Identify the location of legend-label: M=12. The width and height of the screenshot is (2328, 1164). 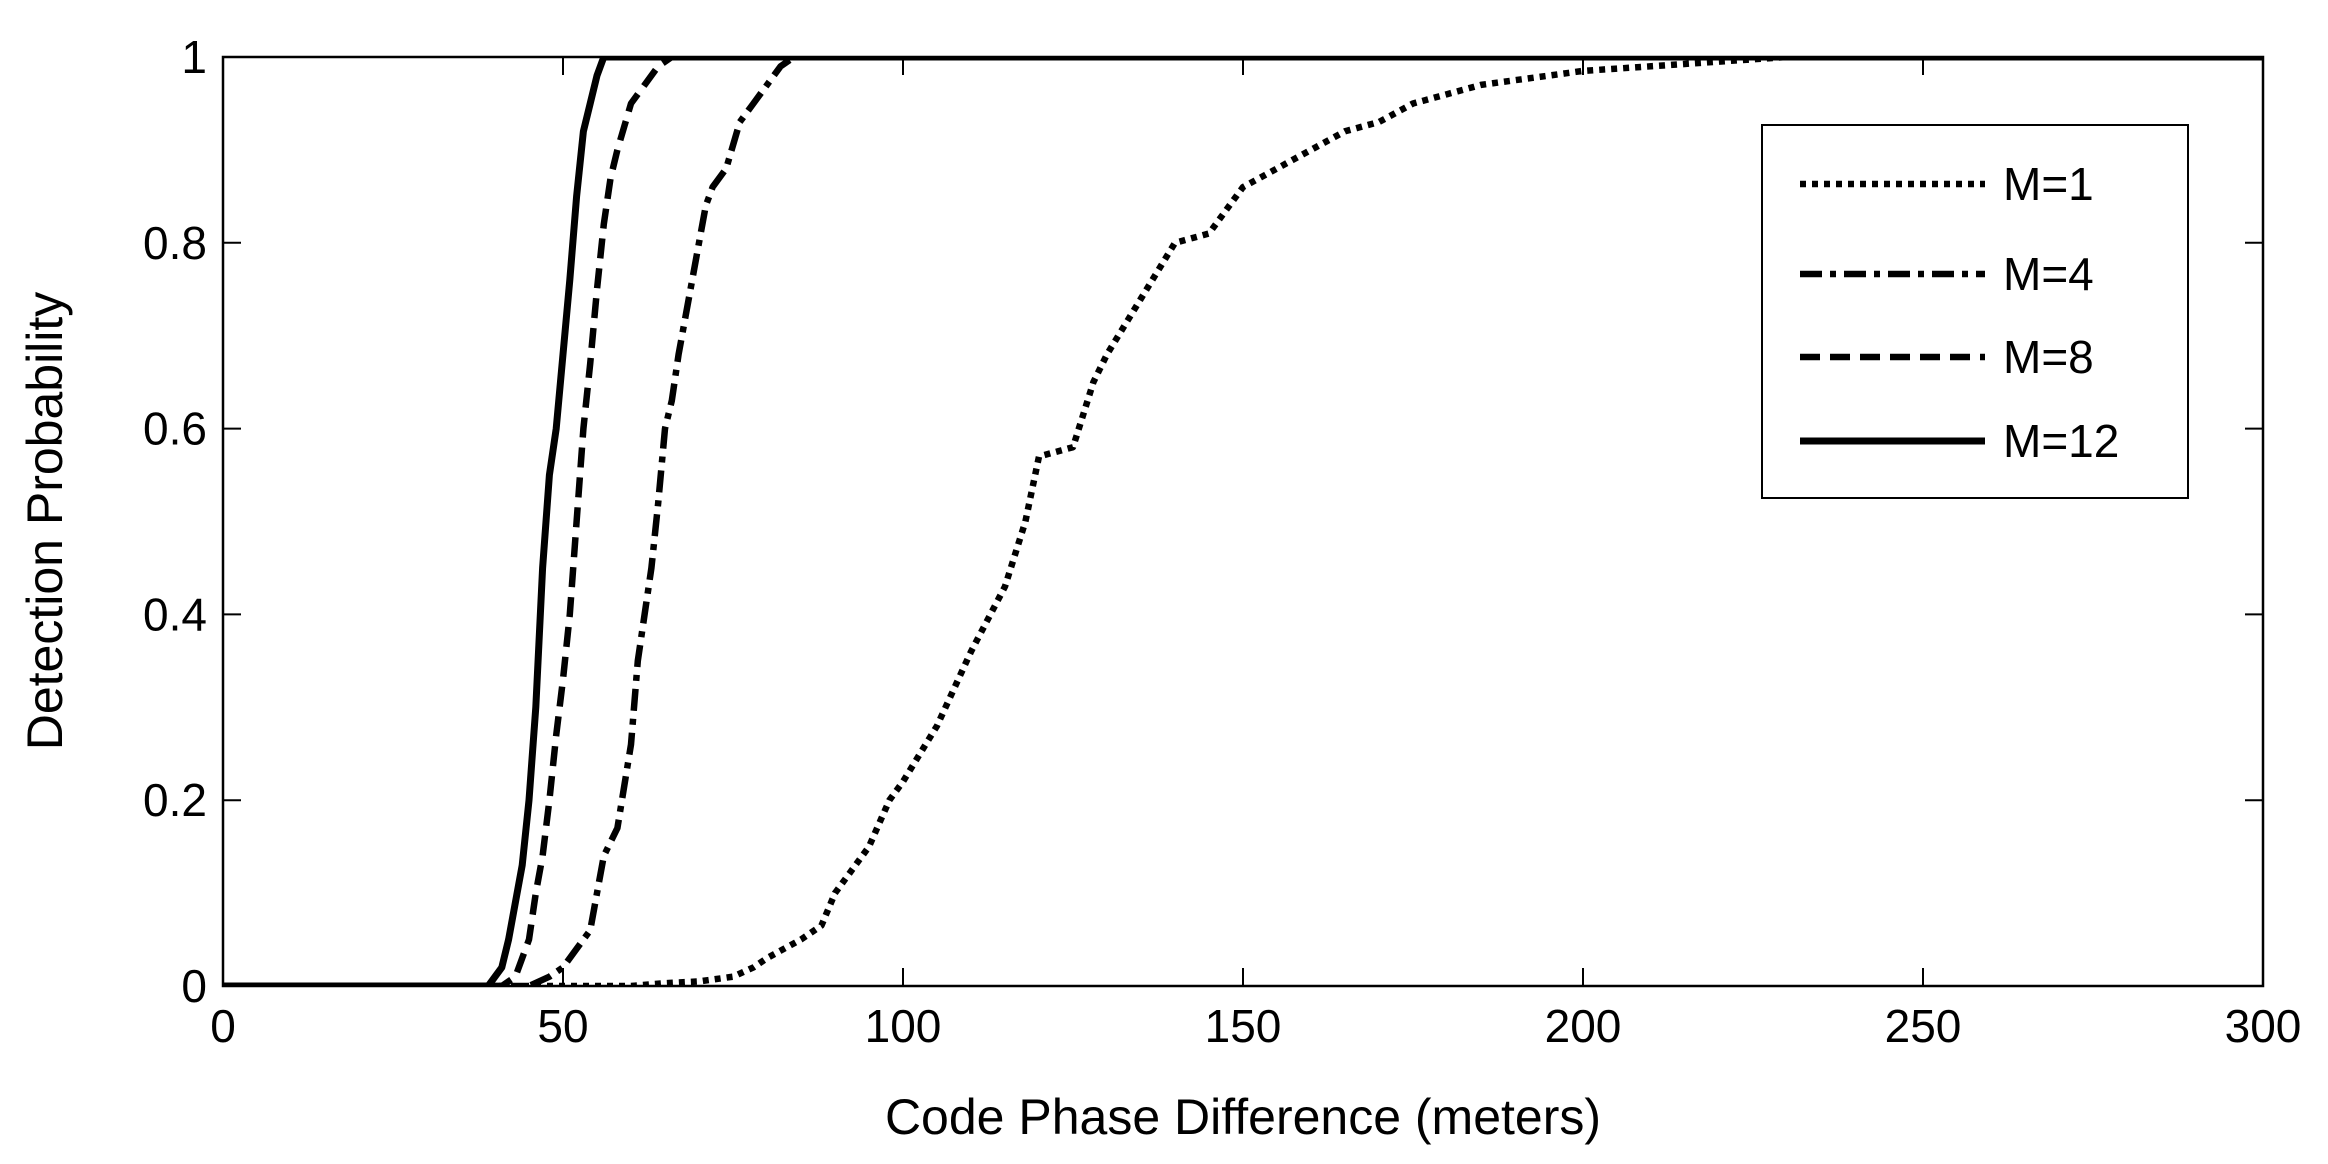
(2061, 441).